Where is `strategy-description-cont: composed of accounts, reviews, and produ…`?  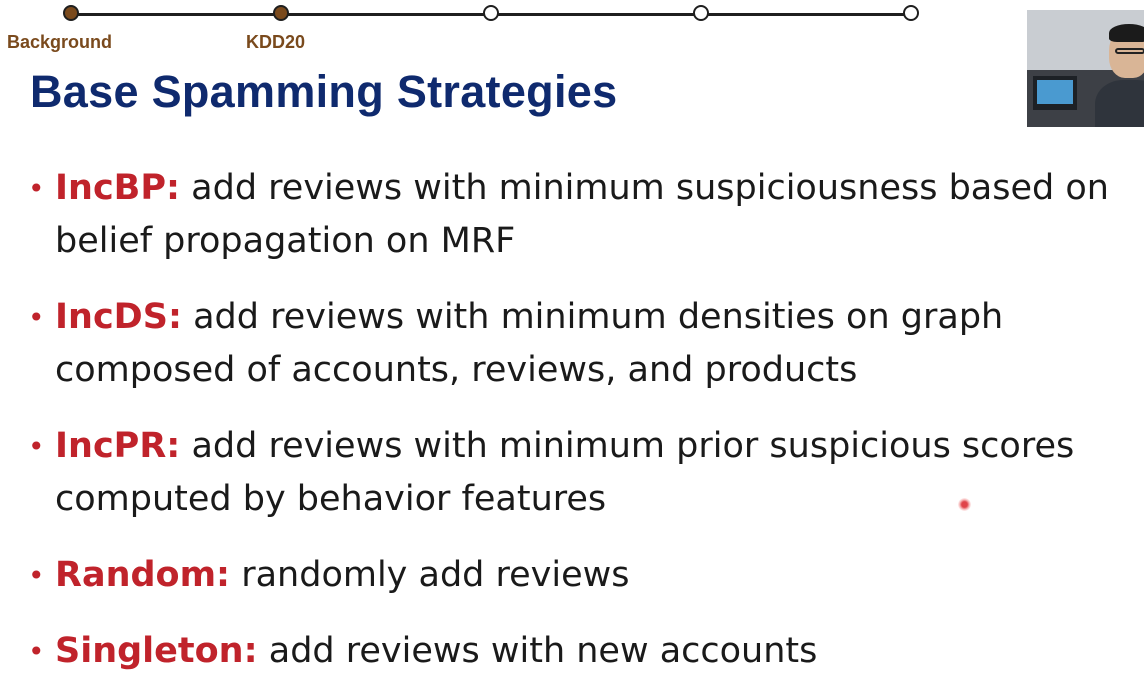
strategy-description-cont: composed of accounts, reviews, and produ… is located at coordinates (456, 370).